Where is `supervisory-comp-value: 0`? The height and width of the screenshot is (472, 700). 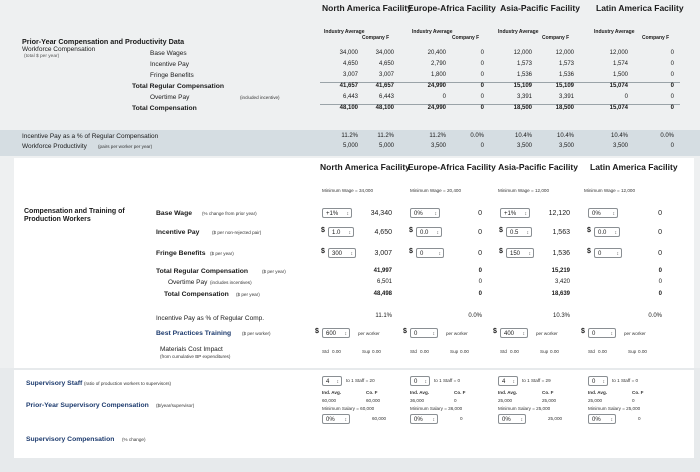
supervisory-comp-value: 0 is located at coordinates (461, 418).